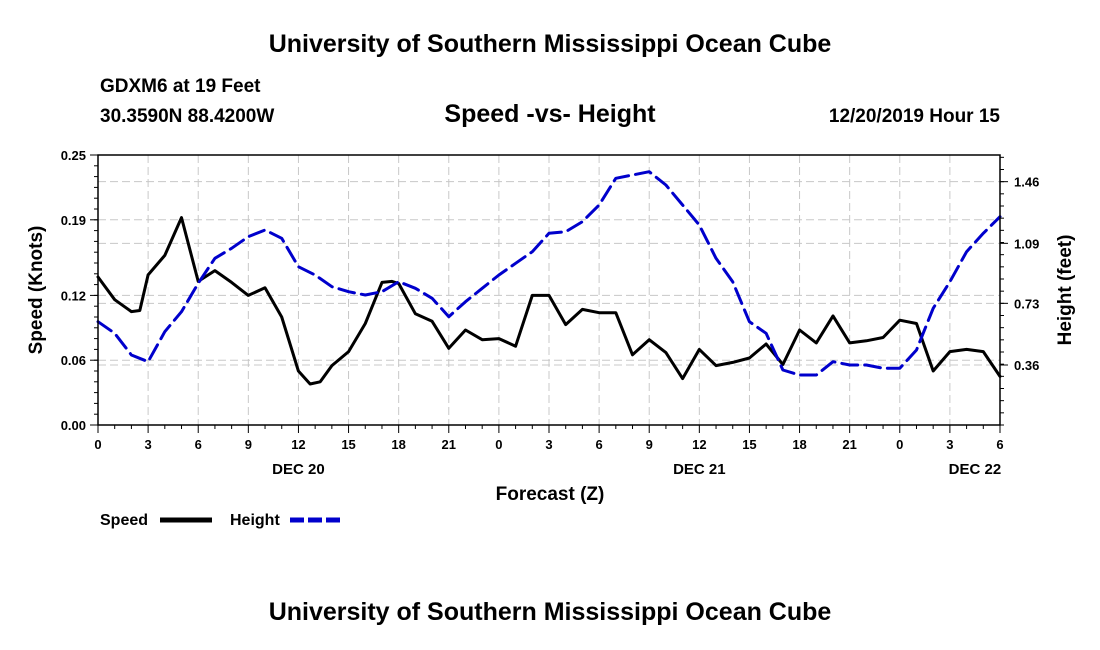  Describe the element at coordinates (1026, 182) in the screenshot. I see `y2-tick-label: 1.46` at that location.